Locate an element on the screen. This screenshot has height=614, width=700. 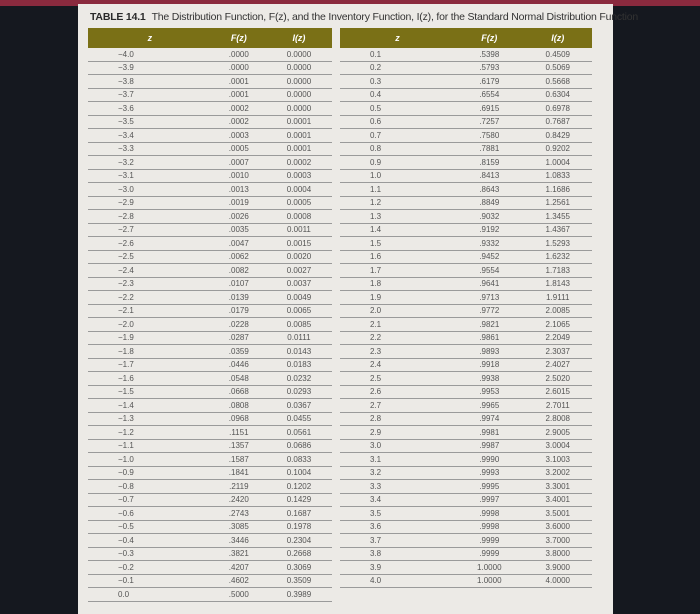
cell-fz: .0007 is located at coordinates (238, 162).